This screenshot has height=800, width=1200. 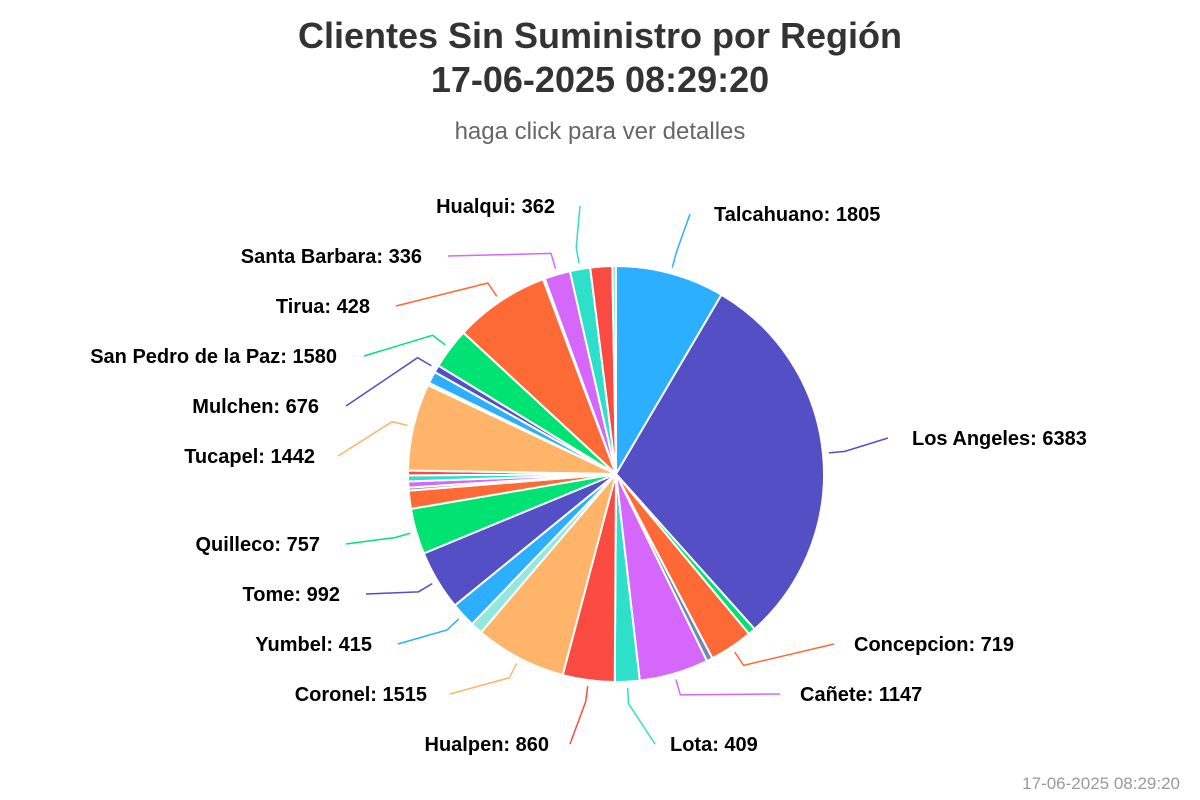 What do you see at coordinates (728, 687) in the screenshot?
I see `connector-canete` at bounding box center [728, 687].